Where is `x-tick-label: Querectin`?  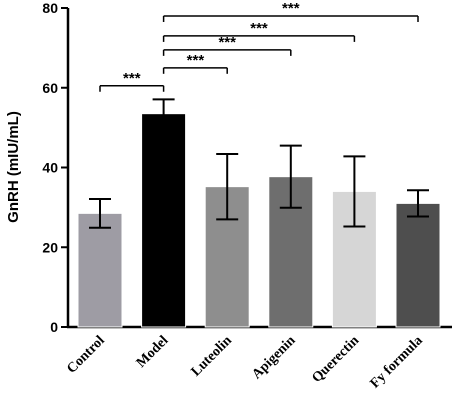
x-tick-label: Querectin is located at coordinates (335, 359).